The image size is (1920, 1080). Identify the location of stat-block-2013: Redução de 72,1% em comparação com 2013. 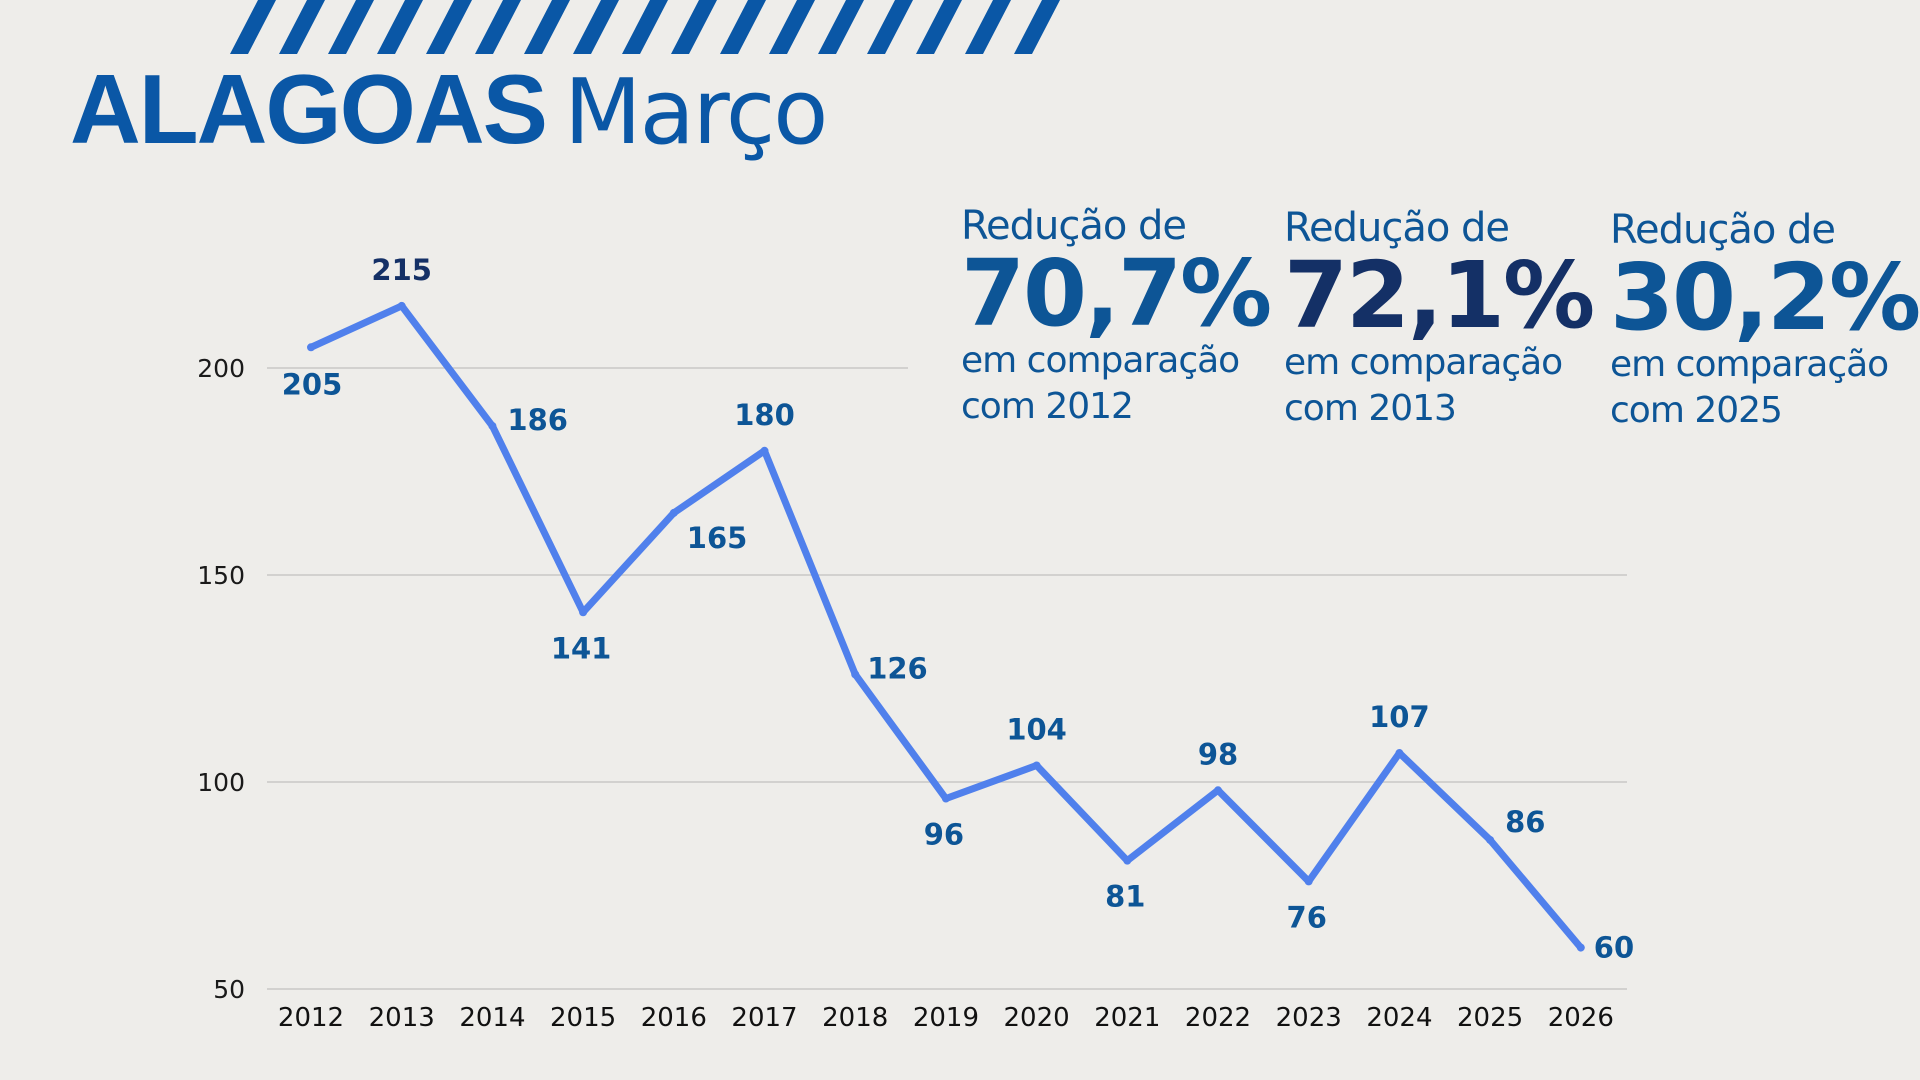
(1439, 318).